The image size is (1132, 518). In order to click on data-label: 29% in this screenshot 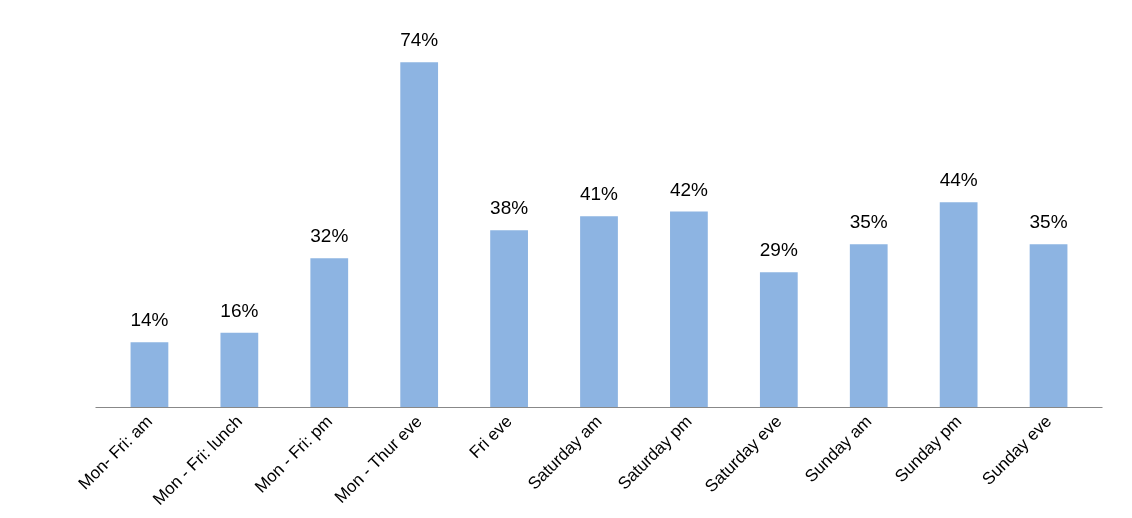, I will do `click(778, 250)`.